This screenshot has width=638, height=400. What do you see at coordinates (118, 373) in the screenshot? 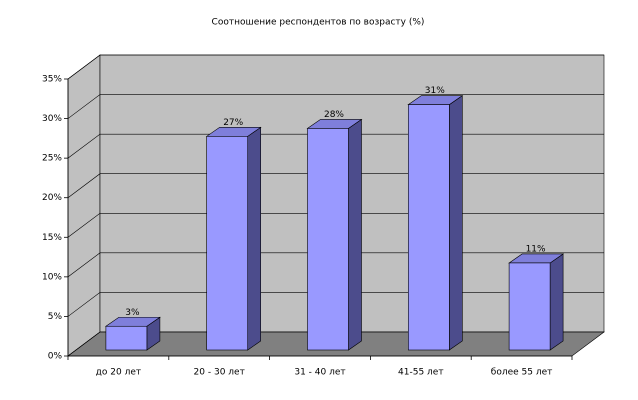
I see `x-tick-label: до 20 лет` at bounding box center [118, 373].